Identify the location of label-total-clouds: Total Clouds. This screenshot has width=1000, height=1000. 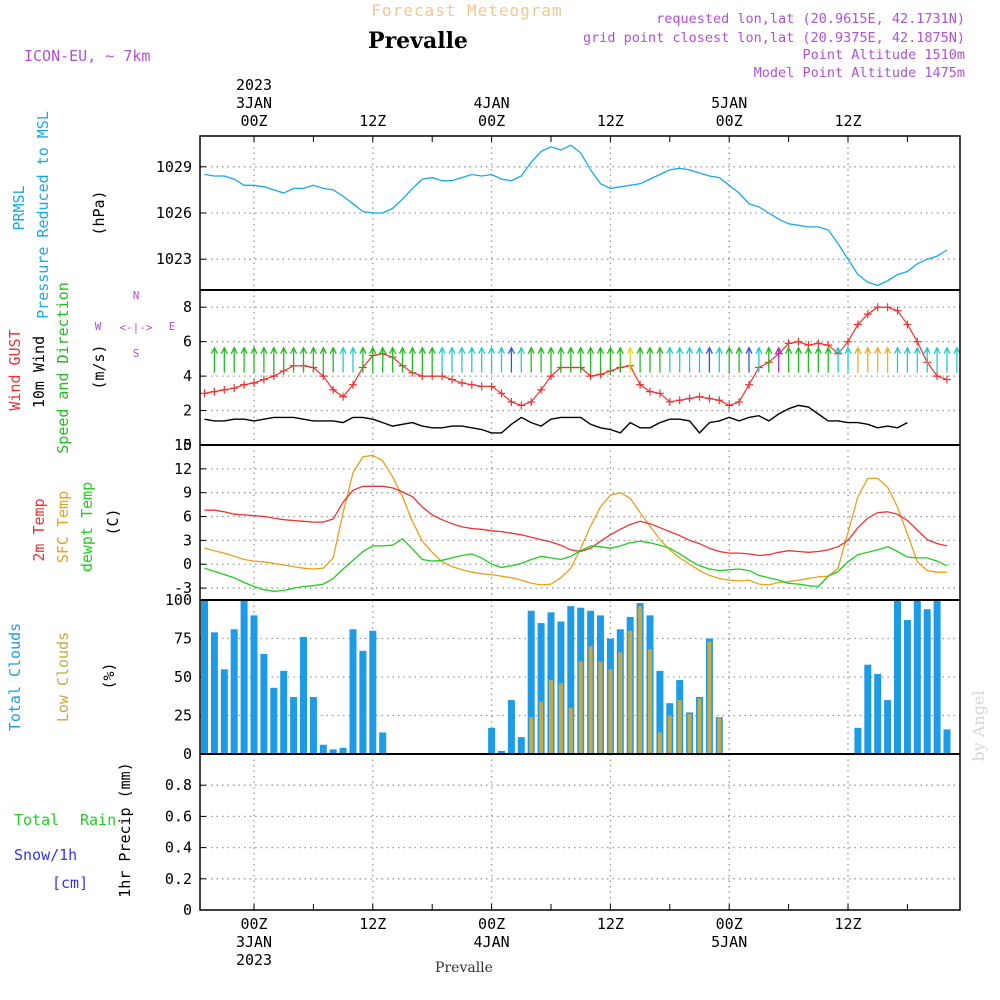
(15, 677).